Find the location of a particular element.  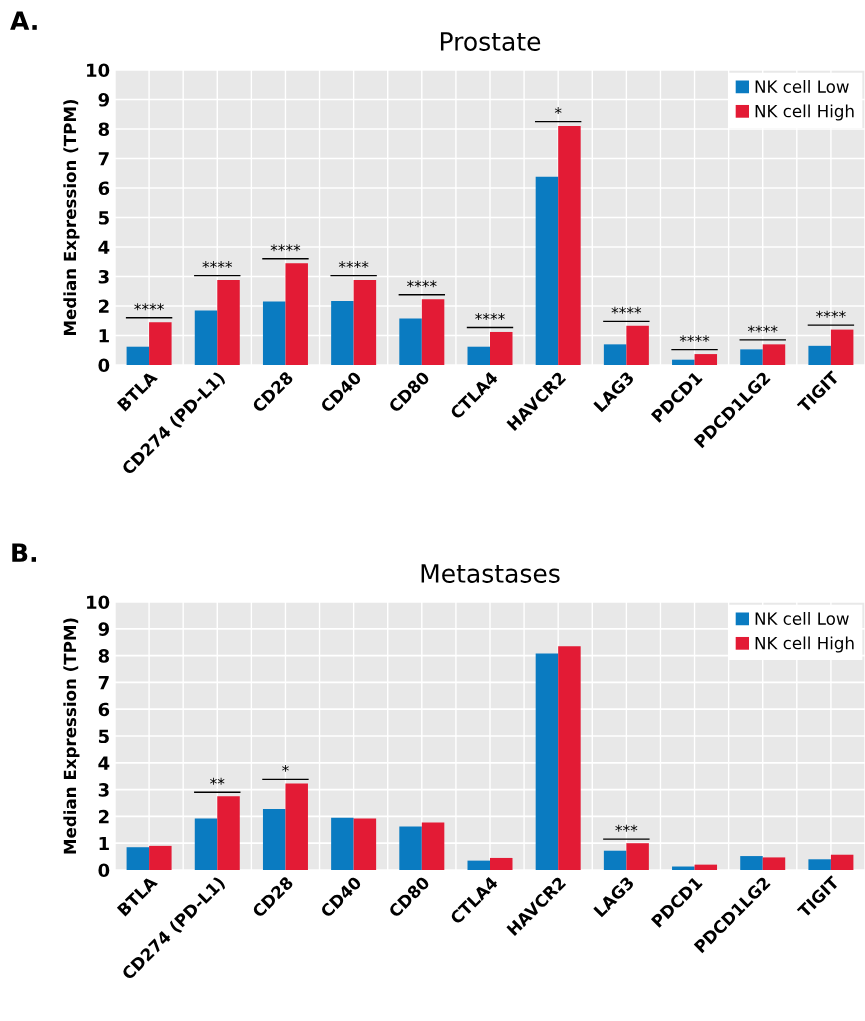

text: B. is located at coordinates (24, 552).